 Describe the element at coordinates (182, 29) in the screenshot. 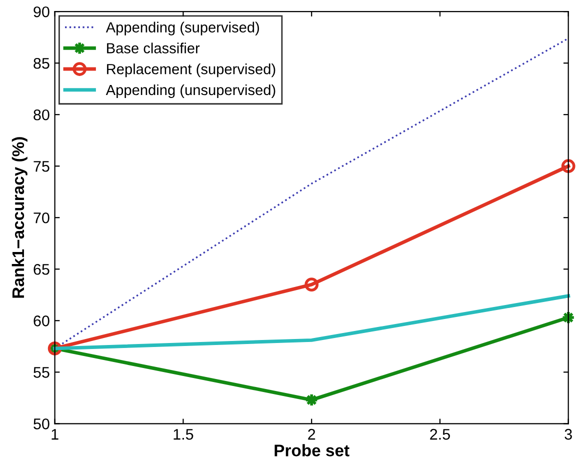

I see `legend-label: Appending (supervised)` at that location.